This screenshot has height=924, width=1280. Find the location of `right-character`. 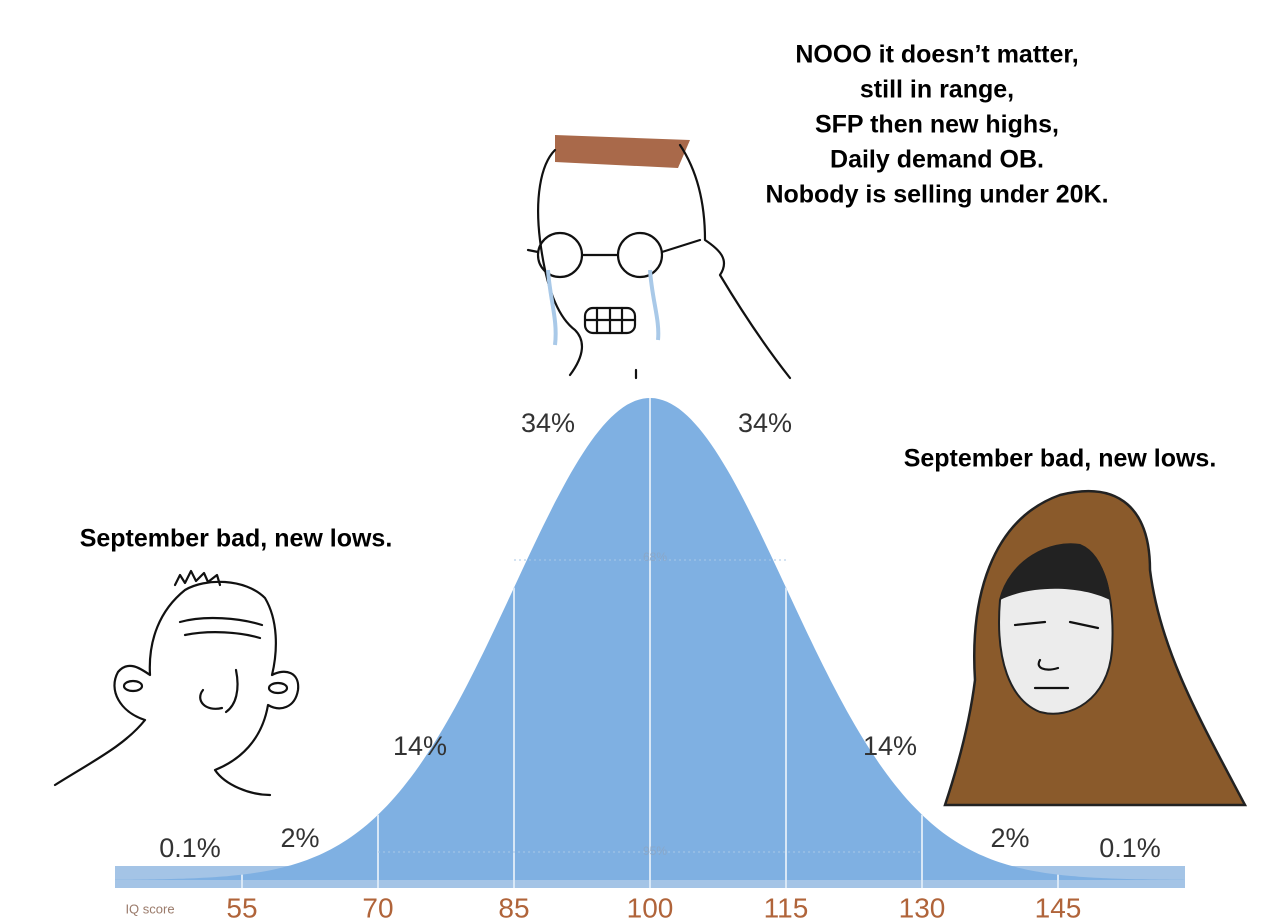

right-character is located at coordinates (1095, 648).